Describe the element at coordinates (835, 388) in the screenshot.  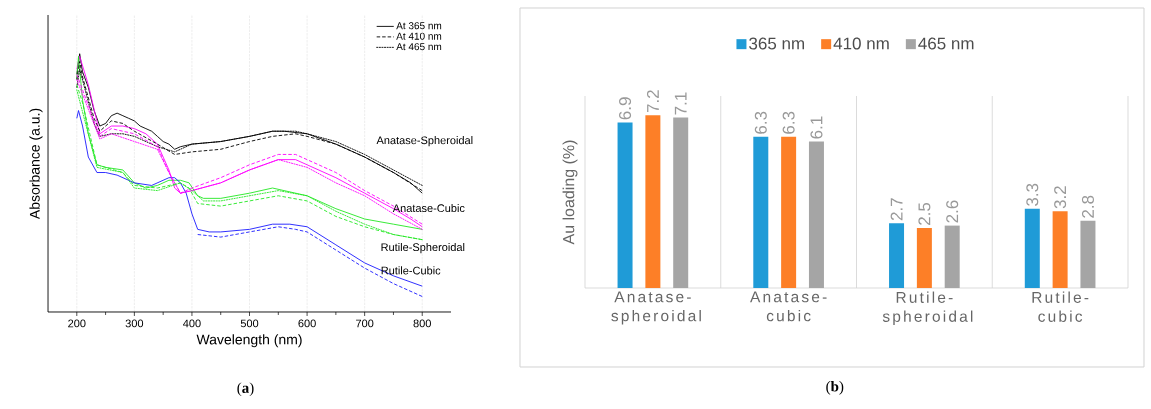
I see `text: (b)` at that location.